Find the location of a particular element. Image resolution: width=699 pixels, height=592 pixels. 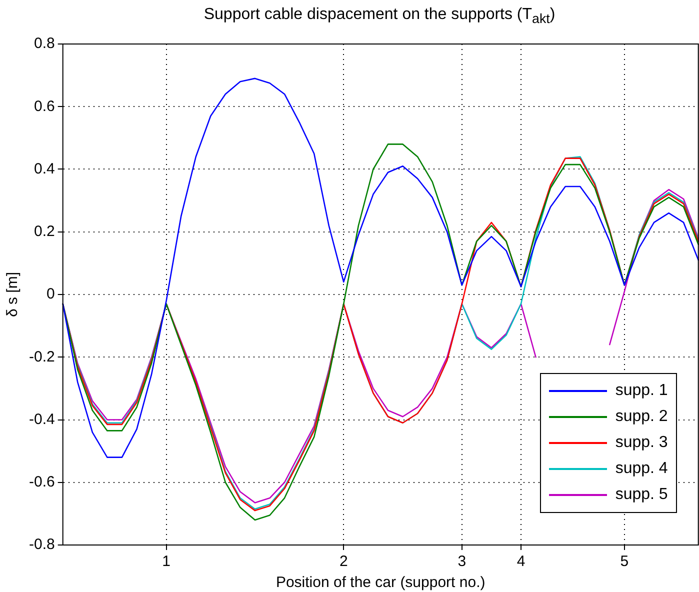

y-tick-label: -0.8 is located at coordinates (41, 545).